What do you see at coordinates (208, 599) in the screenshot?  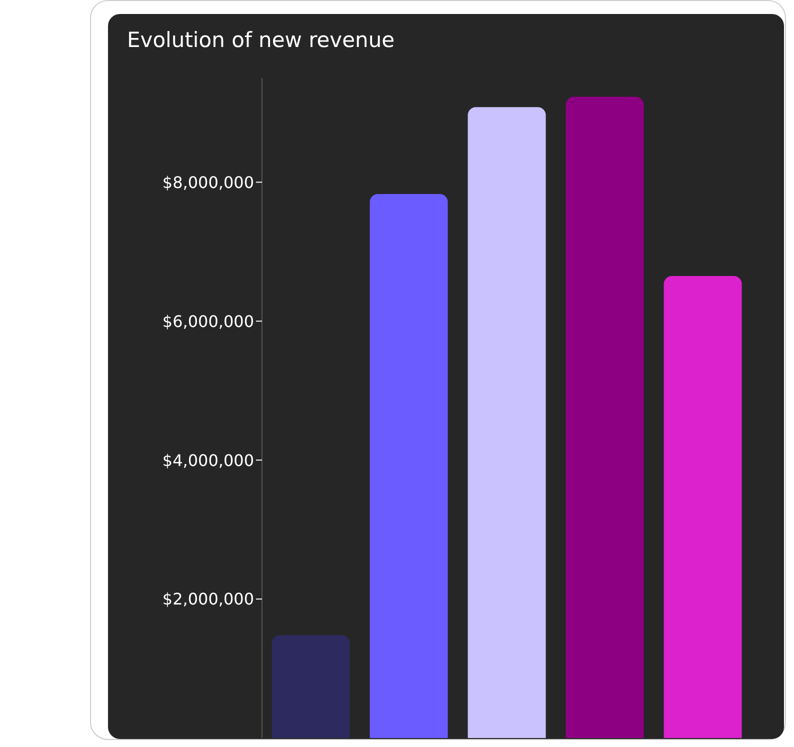 I see `y-tick-label: $2,000,000` at bounding box center [208, 599].